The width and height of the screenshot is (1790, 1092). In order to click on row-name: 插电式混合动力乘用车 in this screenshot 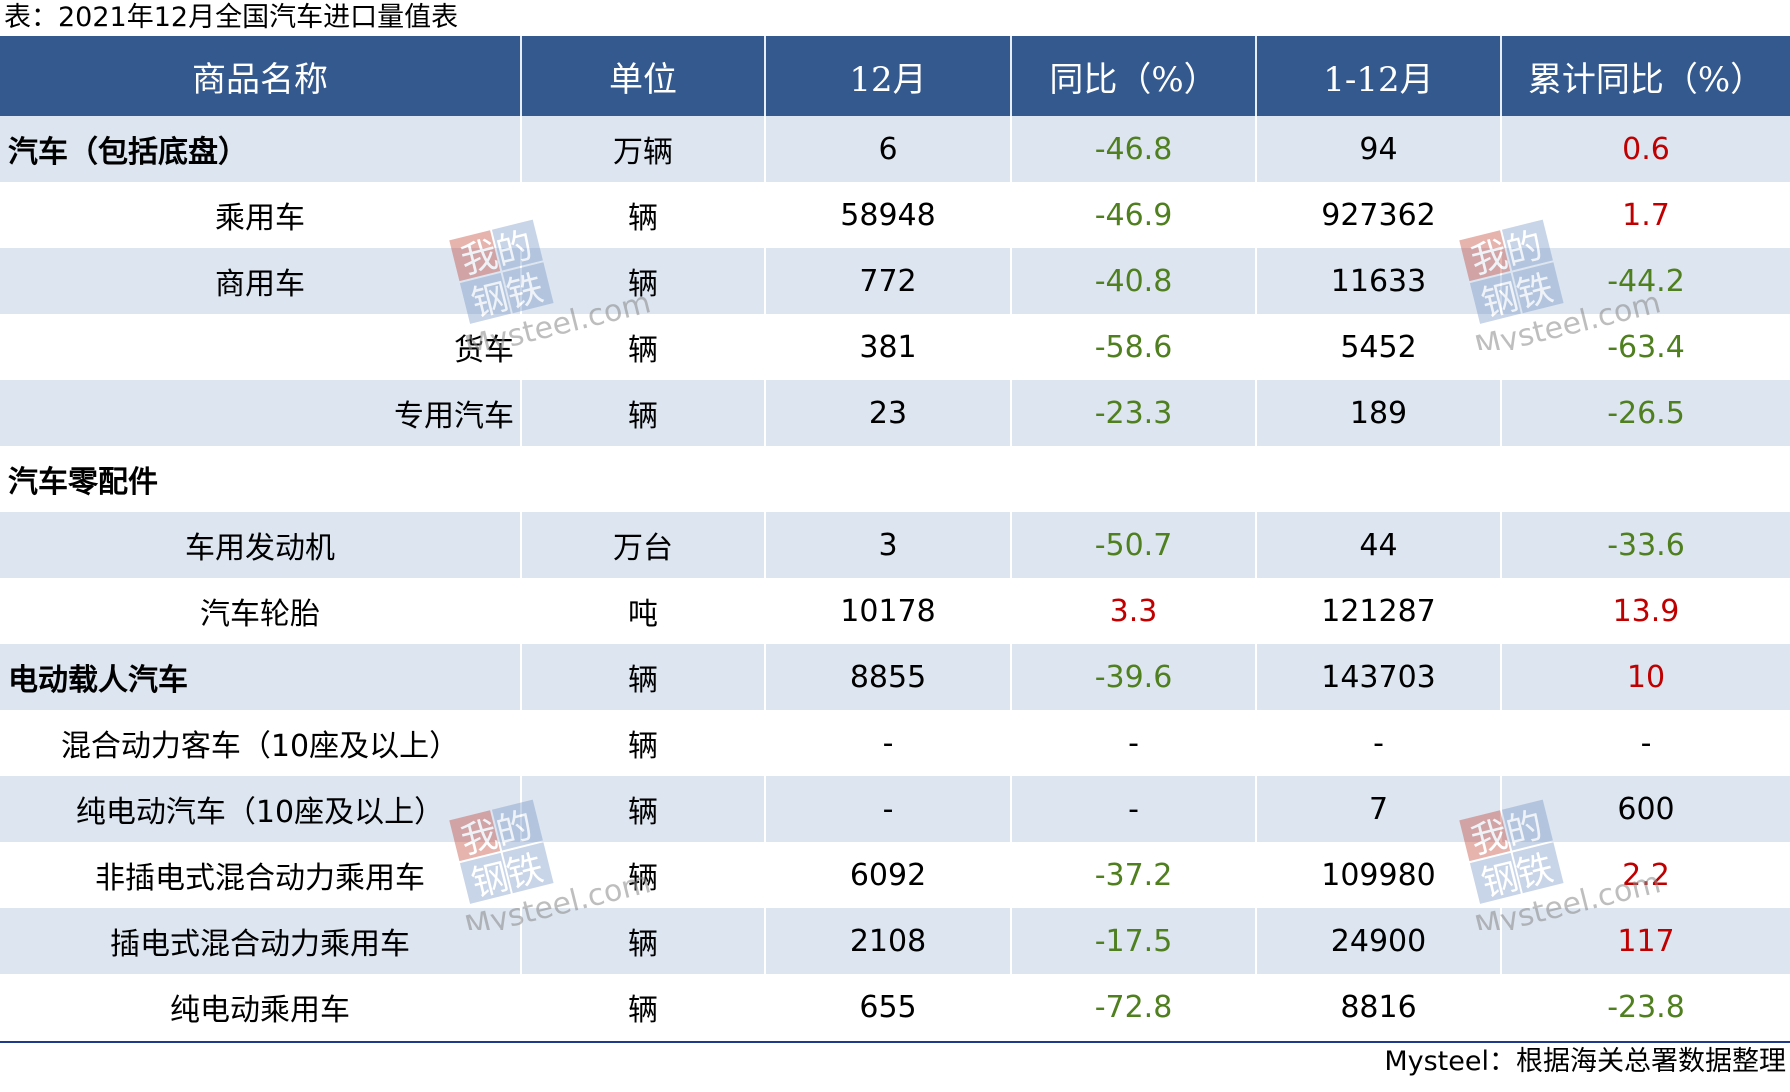, I will do `click(261, 941)`.